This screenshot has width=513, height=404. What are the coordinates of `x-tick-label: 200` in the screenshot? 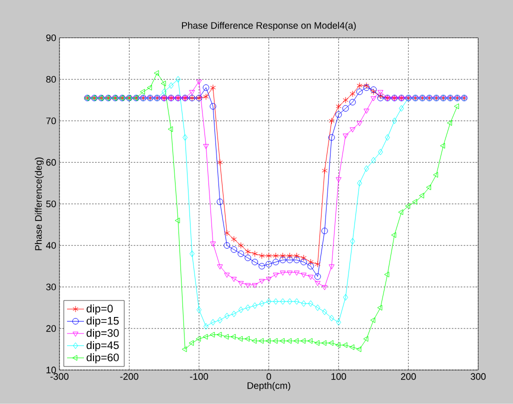 It's located at (408, 376).